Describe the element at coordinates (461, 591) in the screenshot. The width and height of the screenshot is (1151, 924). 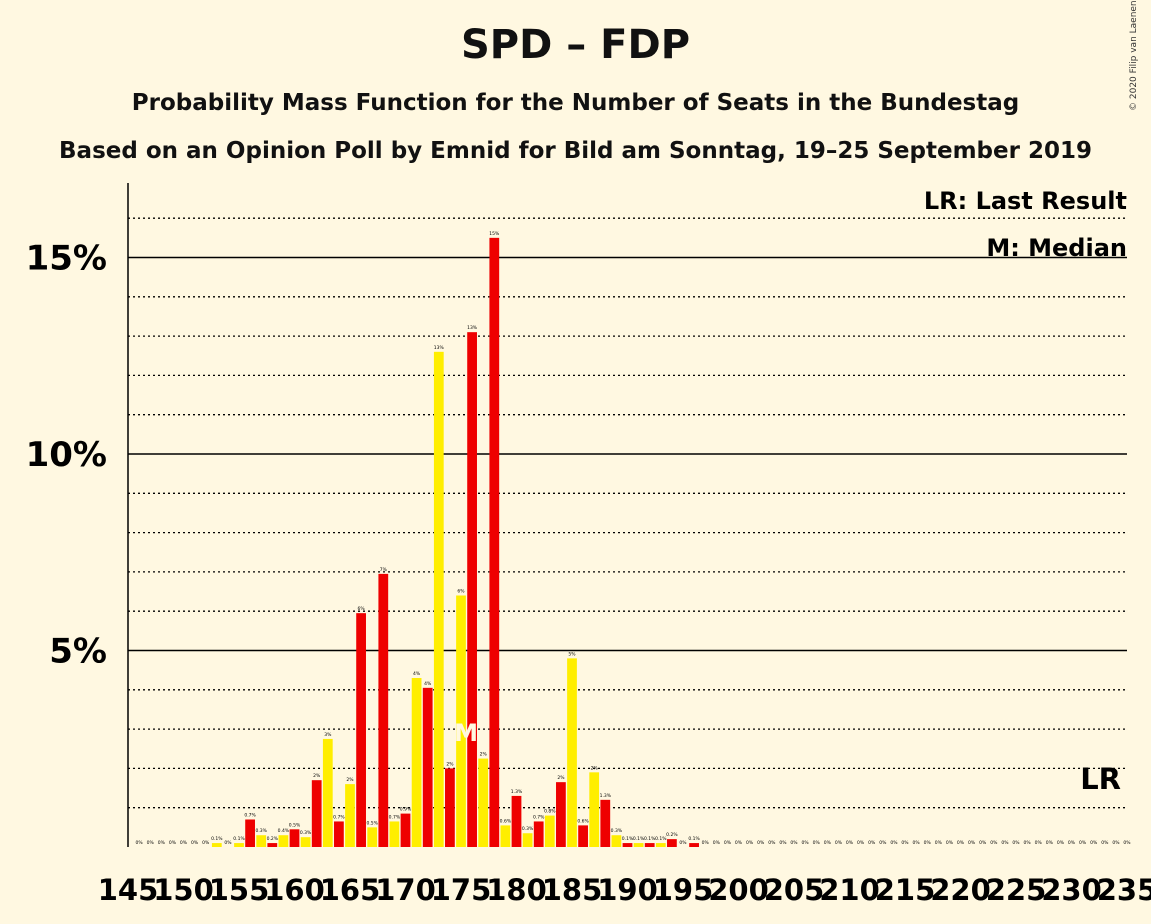
I see `bar-value-label: 6%` at that location.